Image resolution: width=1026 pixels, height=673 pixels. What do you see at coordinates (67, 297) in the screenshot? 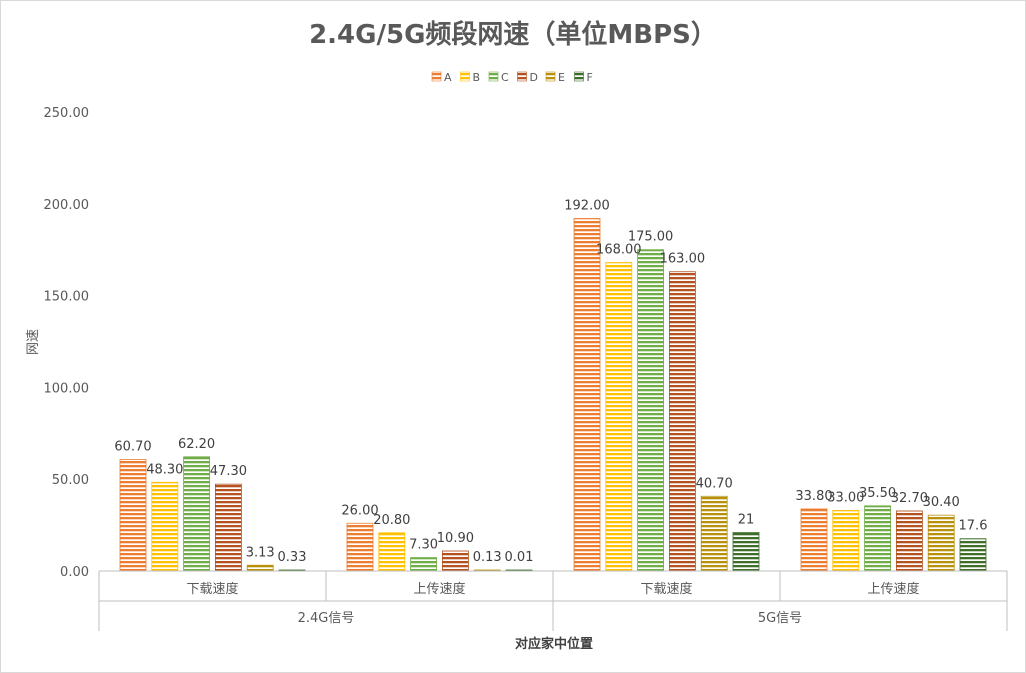
I see `y-tick-label: 150.00` at bounding box center [67, 297].